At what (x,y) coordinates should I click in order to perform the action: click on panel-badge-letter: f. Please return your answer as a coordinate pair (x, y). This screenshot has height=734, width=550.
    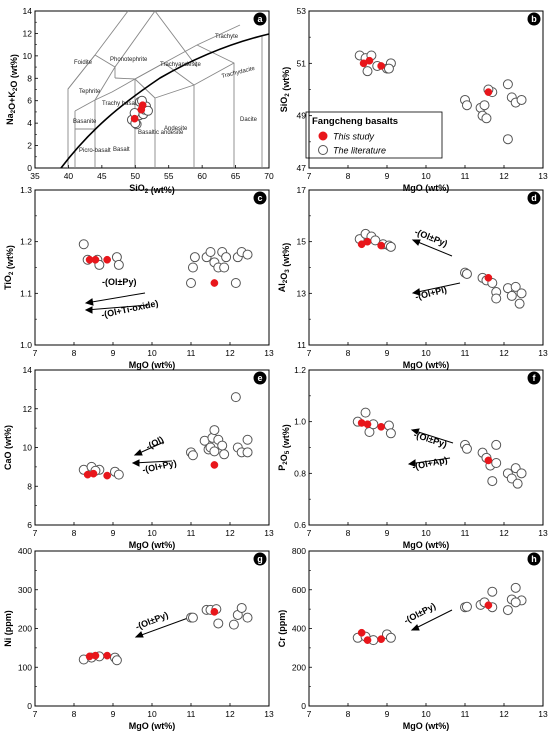
    Looking at the image, I should click on (535, 378).